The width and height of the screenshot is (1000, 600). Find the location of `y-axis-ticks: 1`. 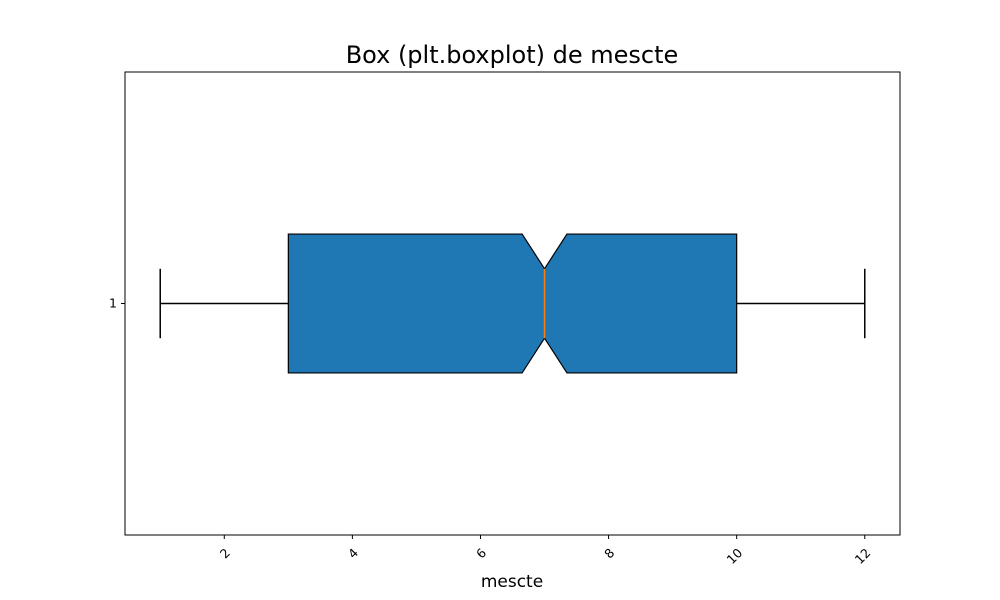

y-axis-ticks: 1 is located at coordinates (117, 303).